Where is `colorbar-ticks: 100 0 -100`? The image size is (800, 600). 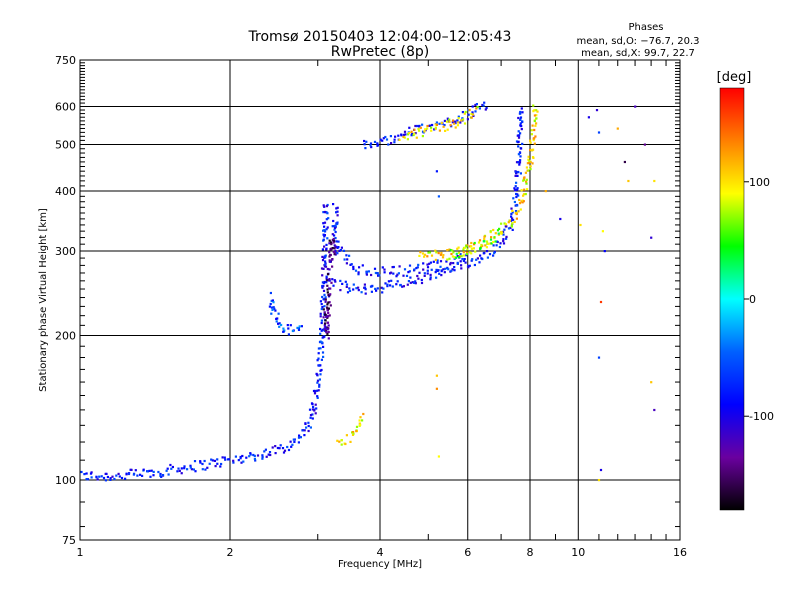
colorbar-ticks: 100 0 -100 is located at coordinates (759, 299).